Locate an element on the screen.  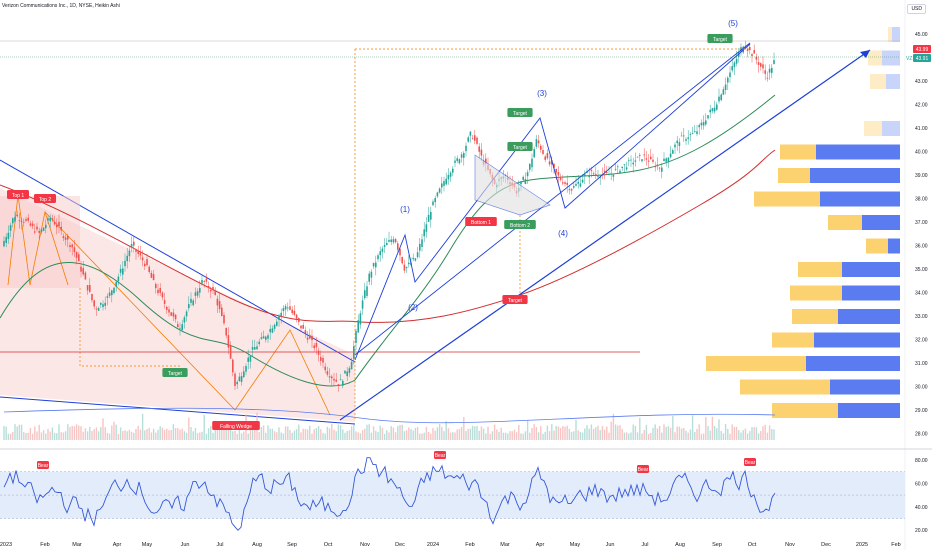
time-tick-label: Dec is located at coordinates (826, 545).